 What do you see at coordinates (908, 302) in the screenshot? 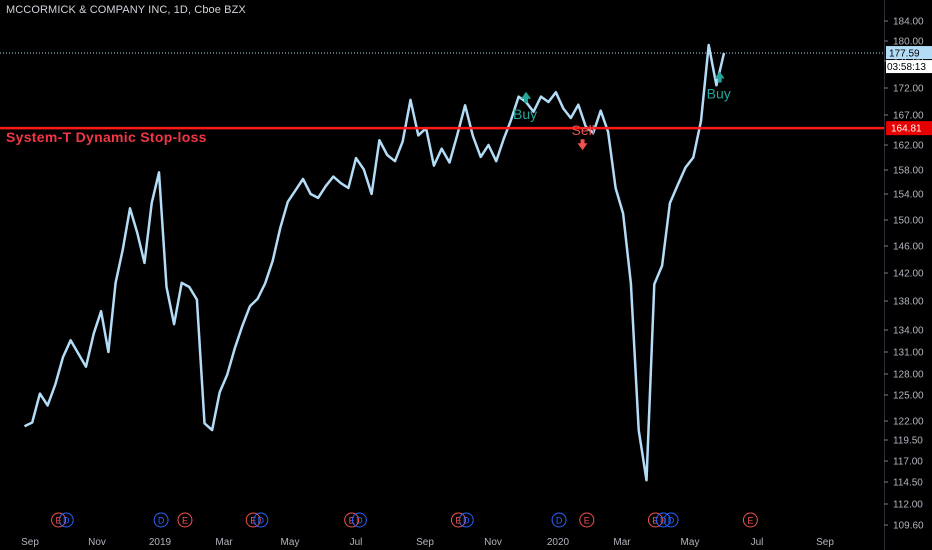
I see `price-axis-label: 138.00` at bounding box center [908, 302].